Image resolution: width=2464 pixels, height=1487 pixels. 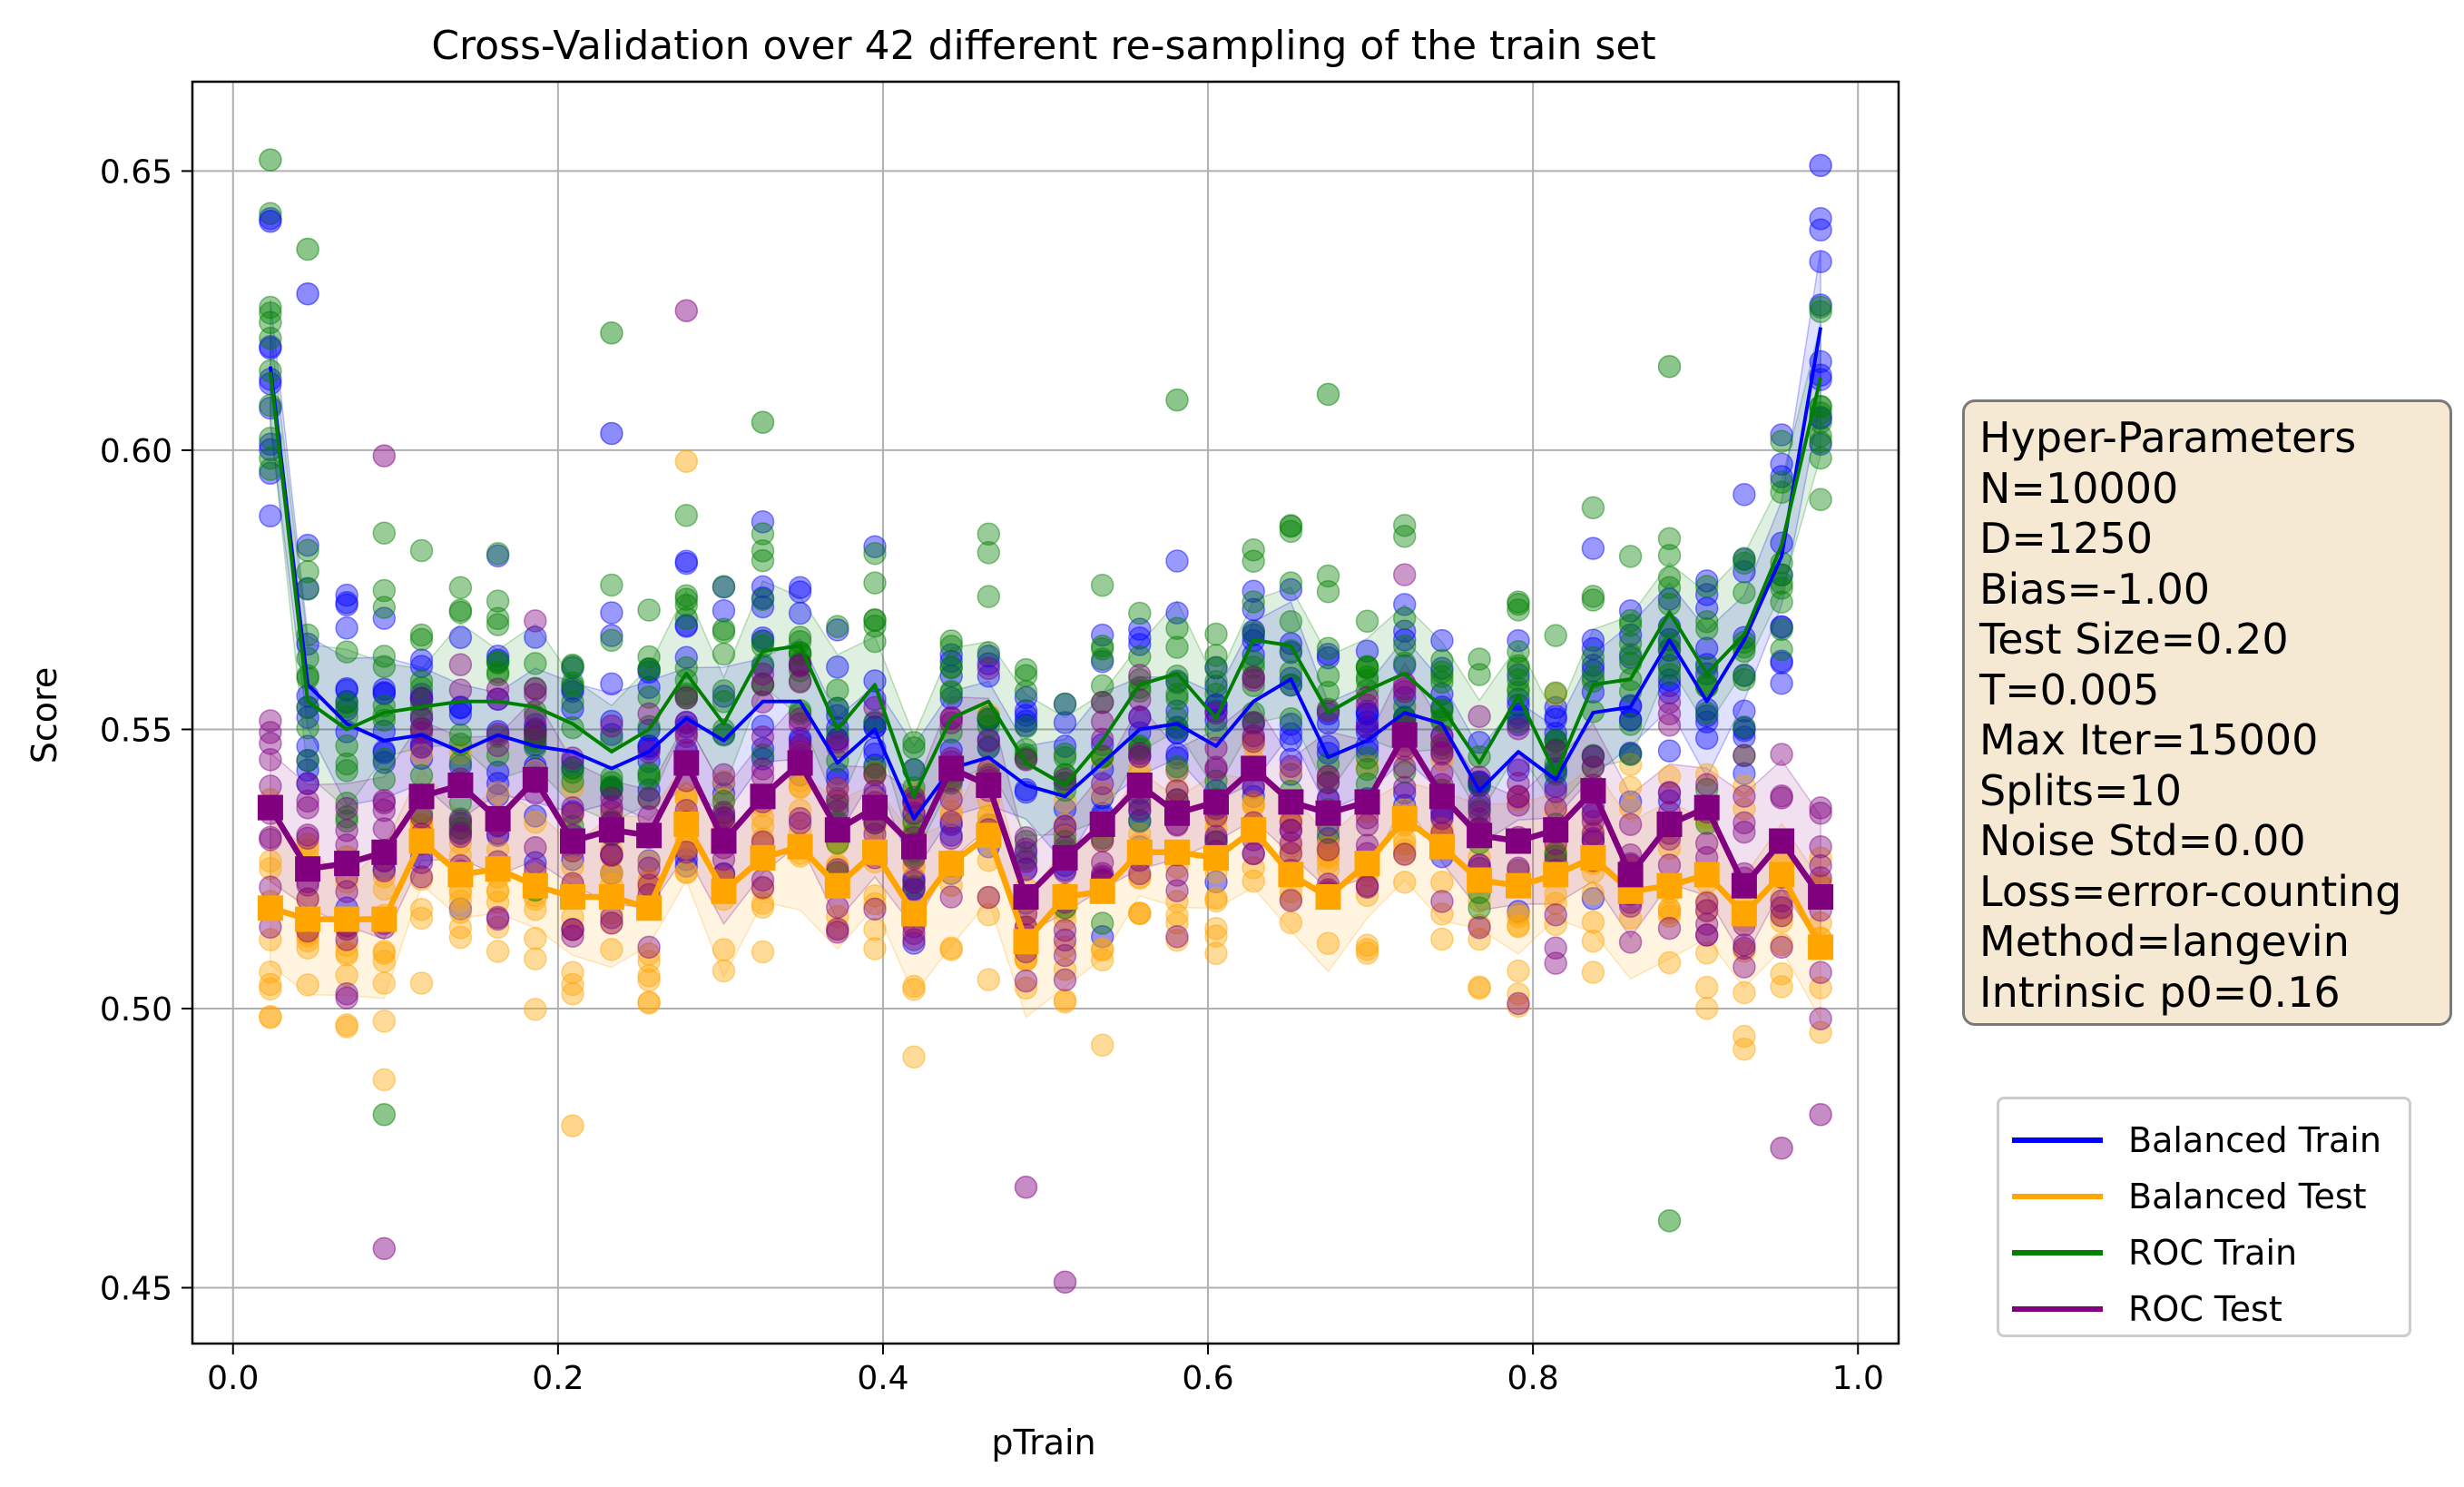 I want to click on legend-label-roc-test: ROC Test, so click(x=2205, y=1309).